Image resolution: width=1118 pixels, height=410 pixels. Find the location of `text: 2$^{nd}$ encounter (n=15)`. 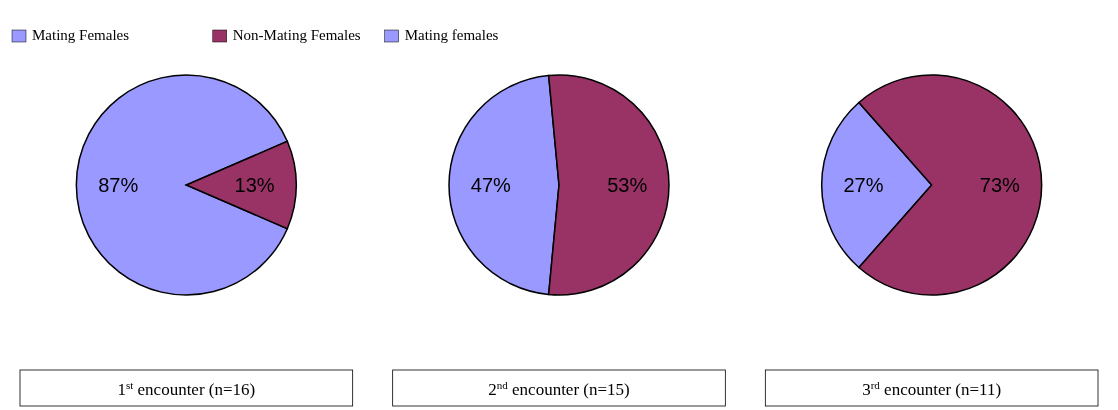

text: 2$^{nd}$ encounter (n=15) is located at coordinates (559, 389).